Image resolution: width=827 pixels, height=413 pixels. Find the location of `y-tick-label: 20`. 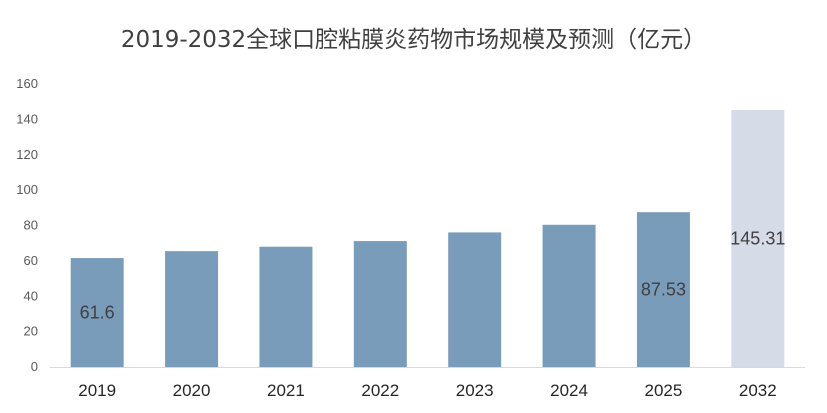

y-tick-label: 20 is located at coordinates (31, 331).